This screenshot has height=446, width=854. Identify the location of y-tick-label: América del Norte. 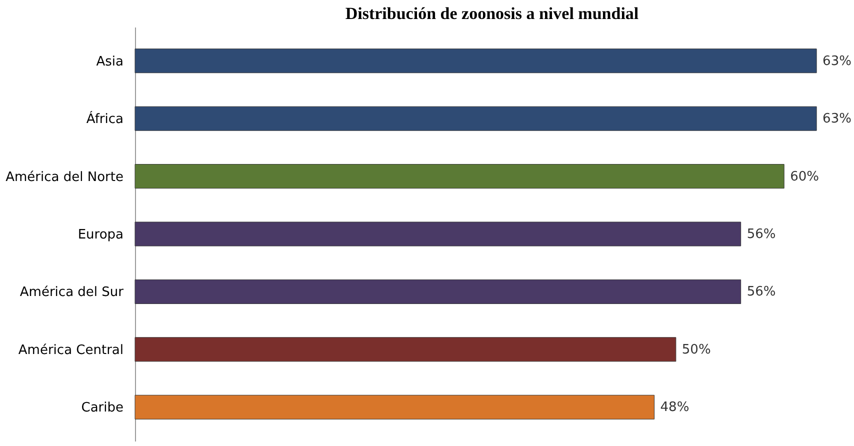
(65, 177).